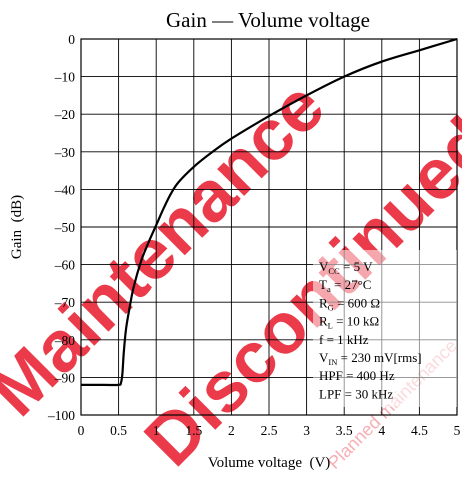  Describe the element at coordinates (156, 430) in the screenshot. I see `x-tick-label: 1` at that location.